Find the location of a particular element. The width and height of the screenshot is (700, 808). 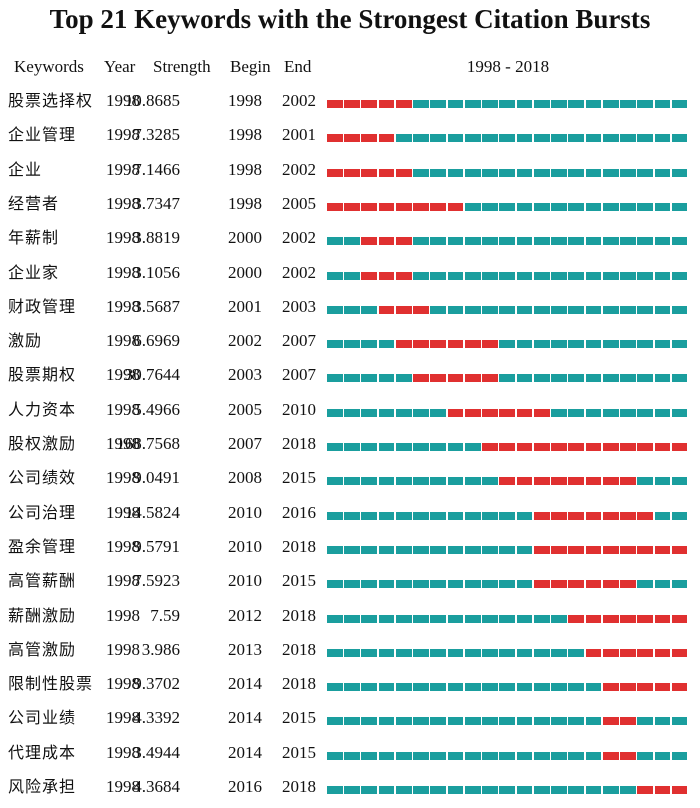

header-end: End is located at coordinates (298, 66).